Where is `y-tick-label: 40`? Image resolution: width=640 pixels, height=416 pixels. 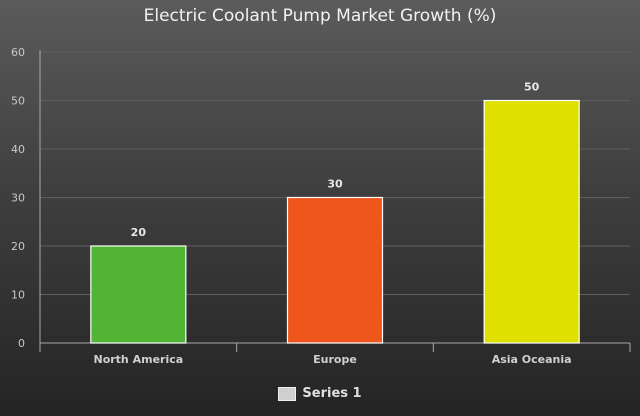
y-tick-label: 40 is located at coordinates (18, 149).